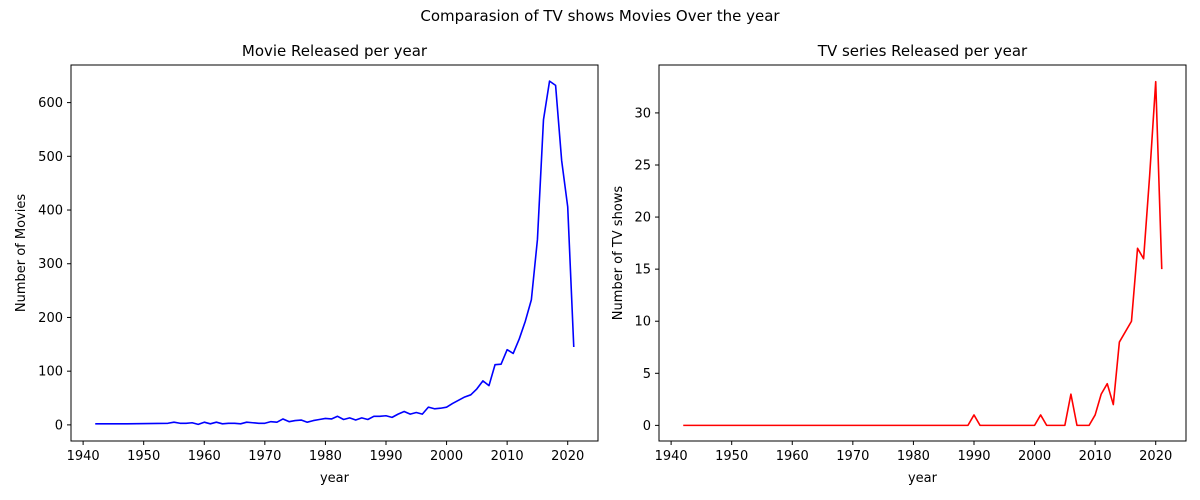 This screenshot has height=500, width=1200. Describe the element at coordinates (50, 264) in the screenshot. I see `y-tick-label: 300` at that location.